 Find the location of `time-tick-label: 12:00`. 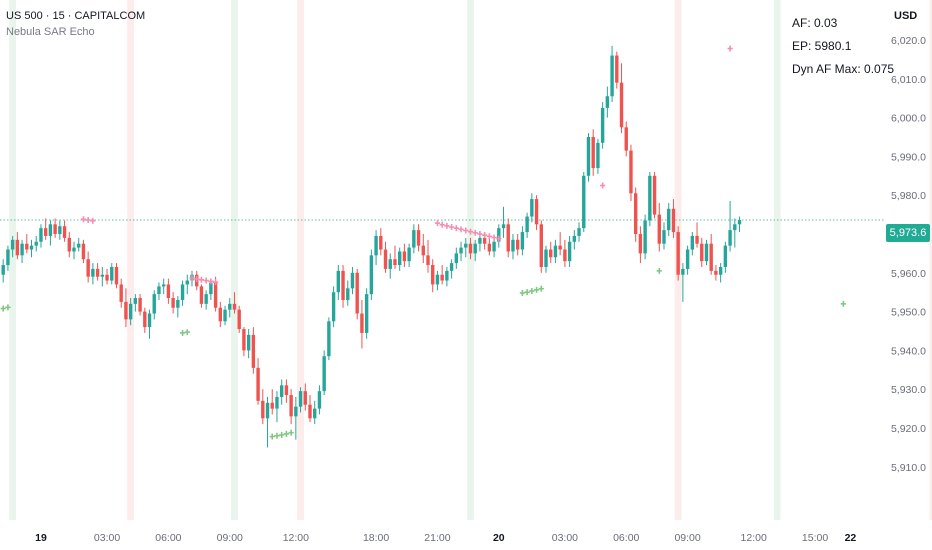

time-tick-label: 12:00 is located at coordinates (754, 538).